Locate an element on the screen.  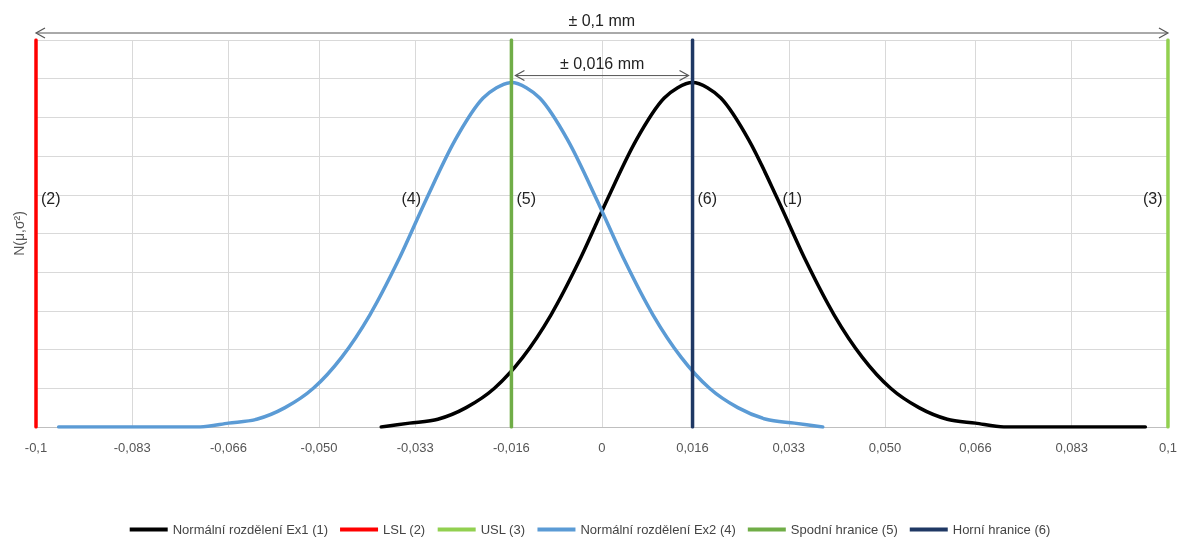
annotation: (3) is located at coordinates (1152, 198).